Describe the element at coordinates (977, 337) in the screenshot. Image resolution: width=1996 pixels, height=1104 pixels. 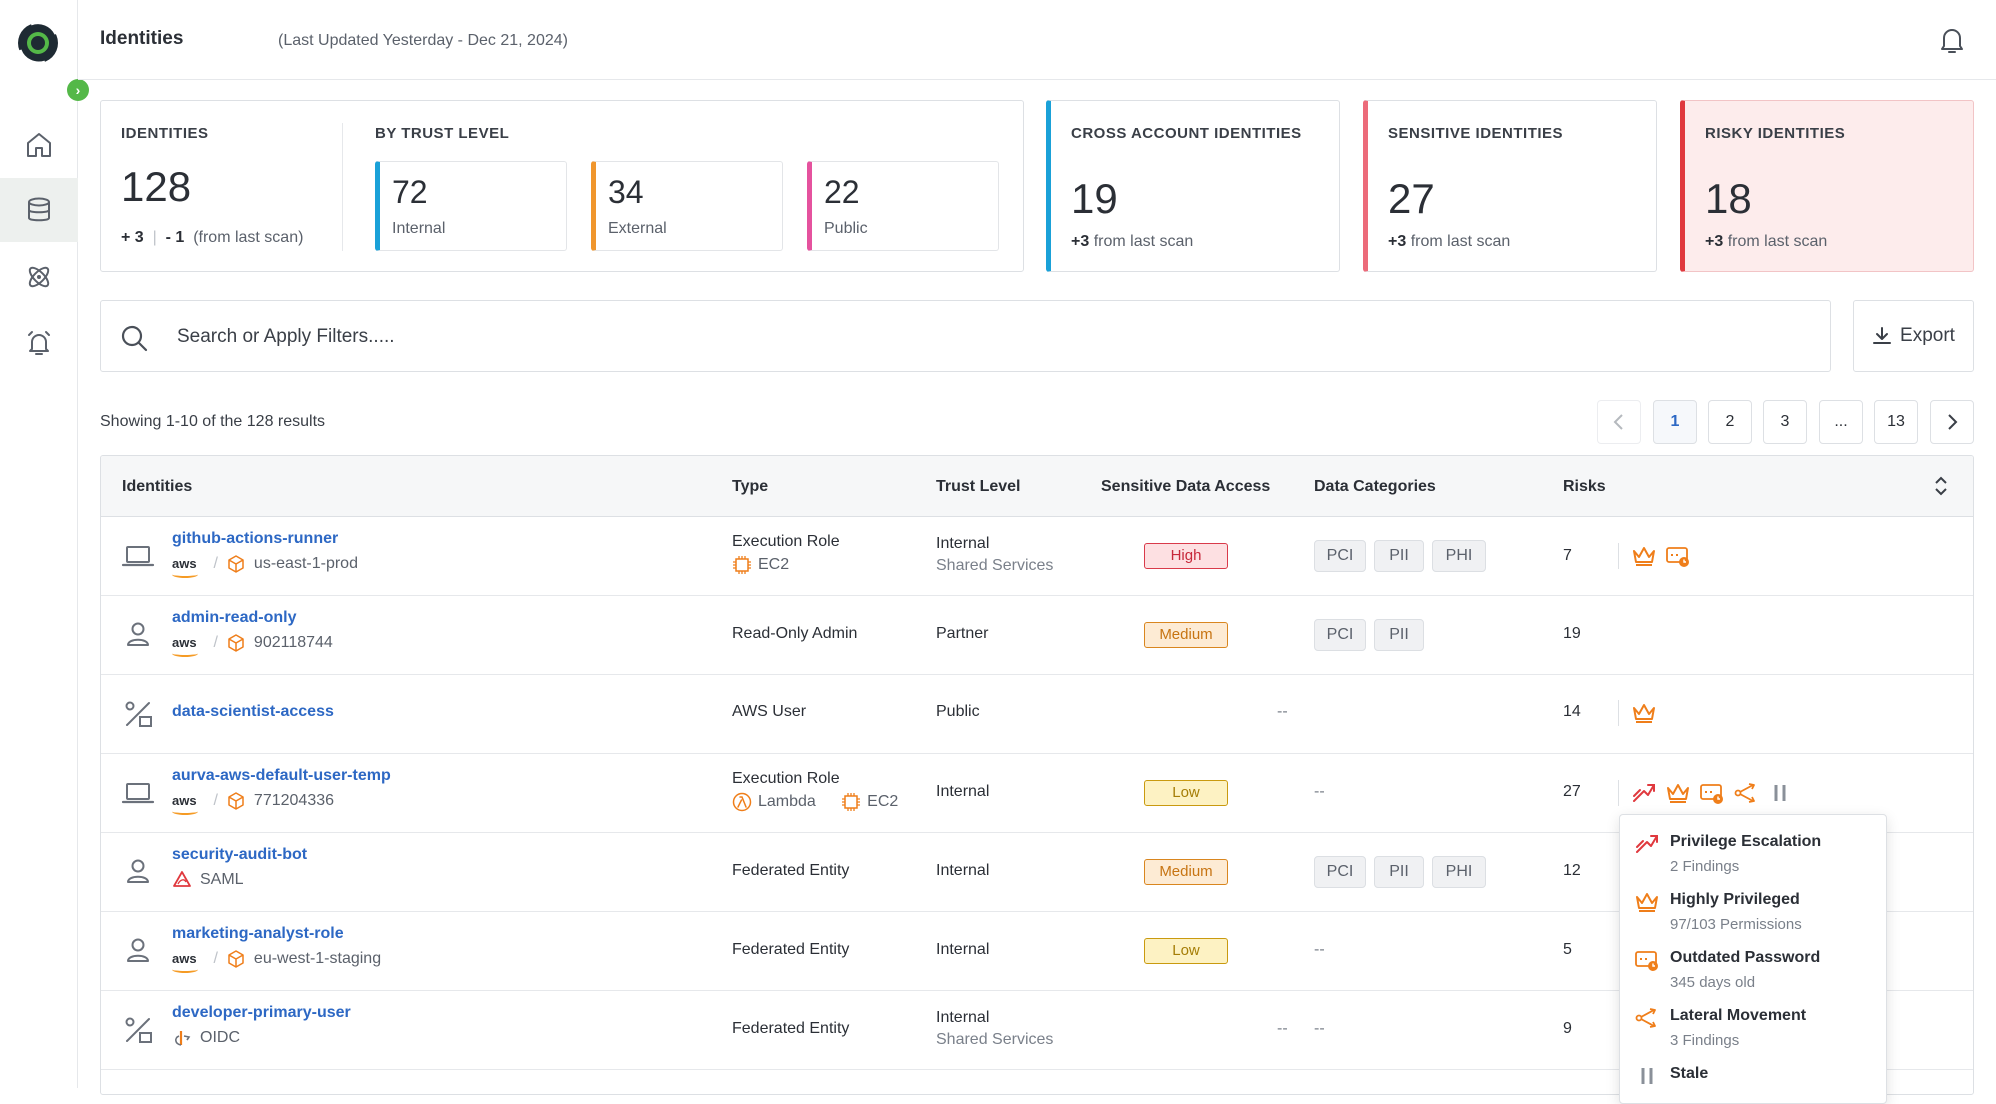
I see `search-input` at that location.